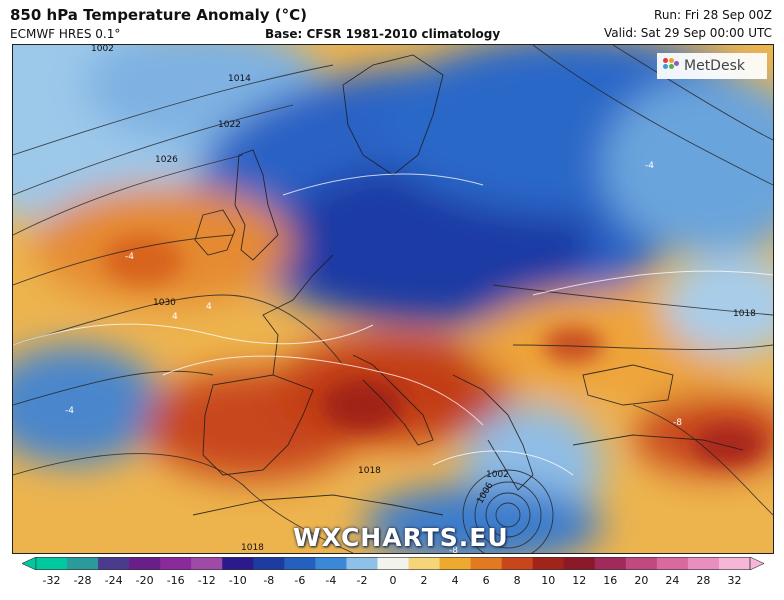 This screenshot has height=600, width=784. Describe the element at coordinates (102, 49) in the screenshot. I see `isobar-label: 1002` at that location.